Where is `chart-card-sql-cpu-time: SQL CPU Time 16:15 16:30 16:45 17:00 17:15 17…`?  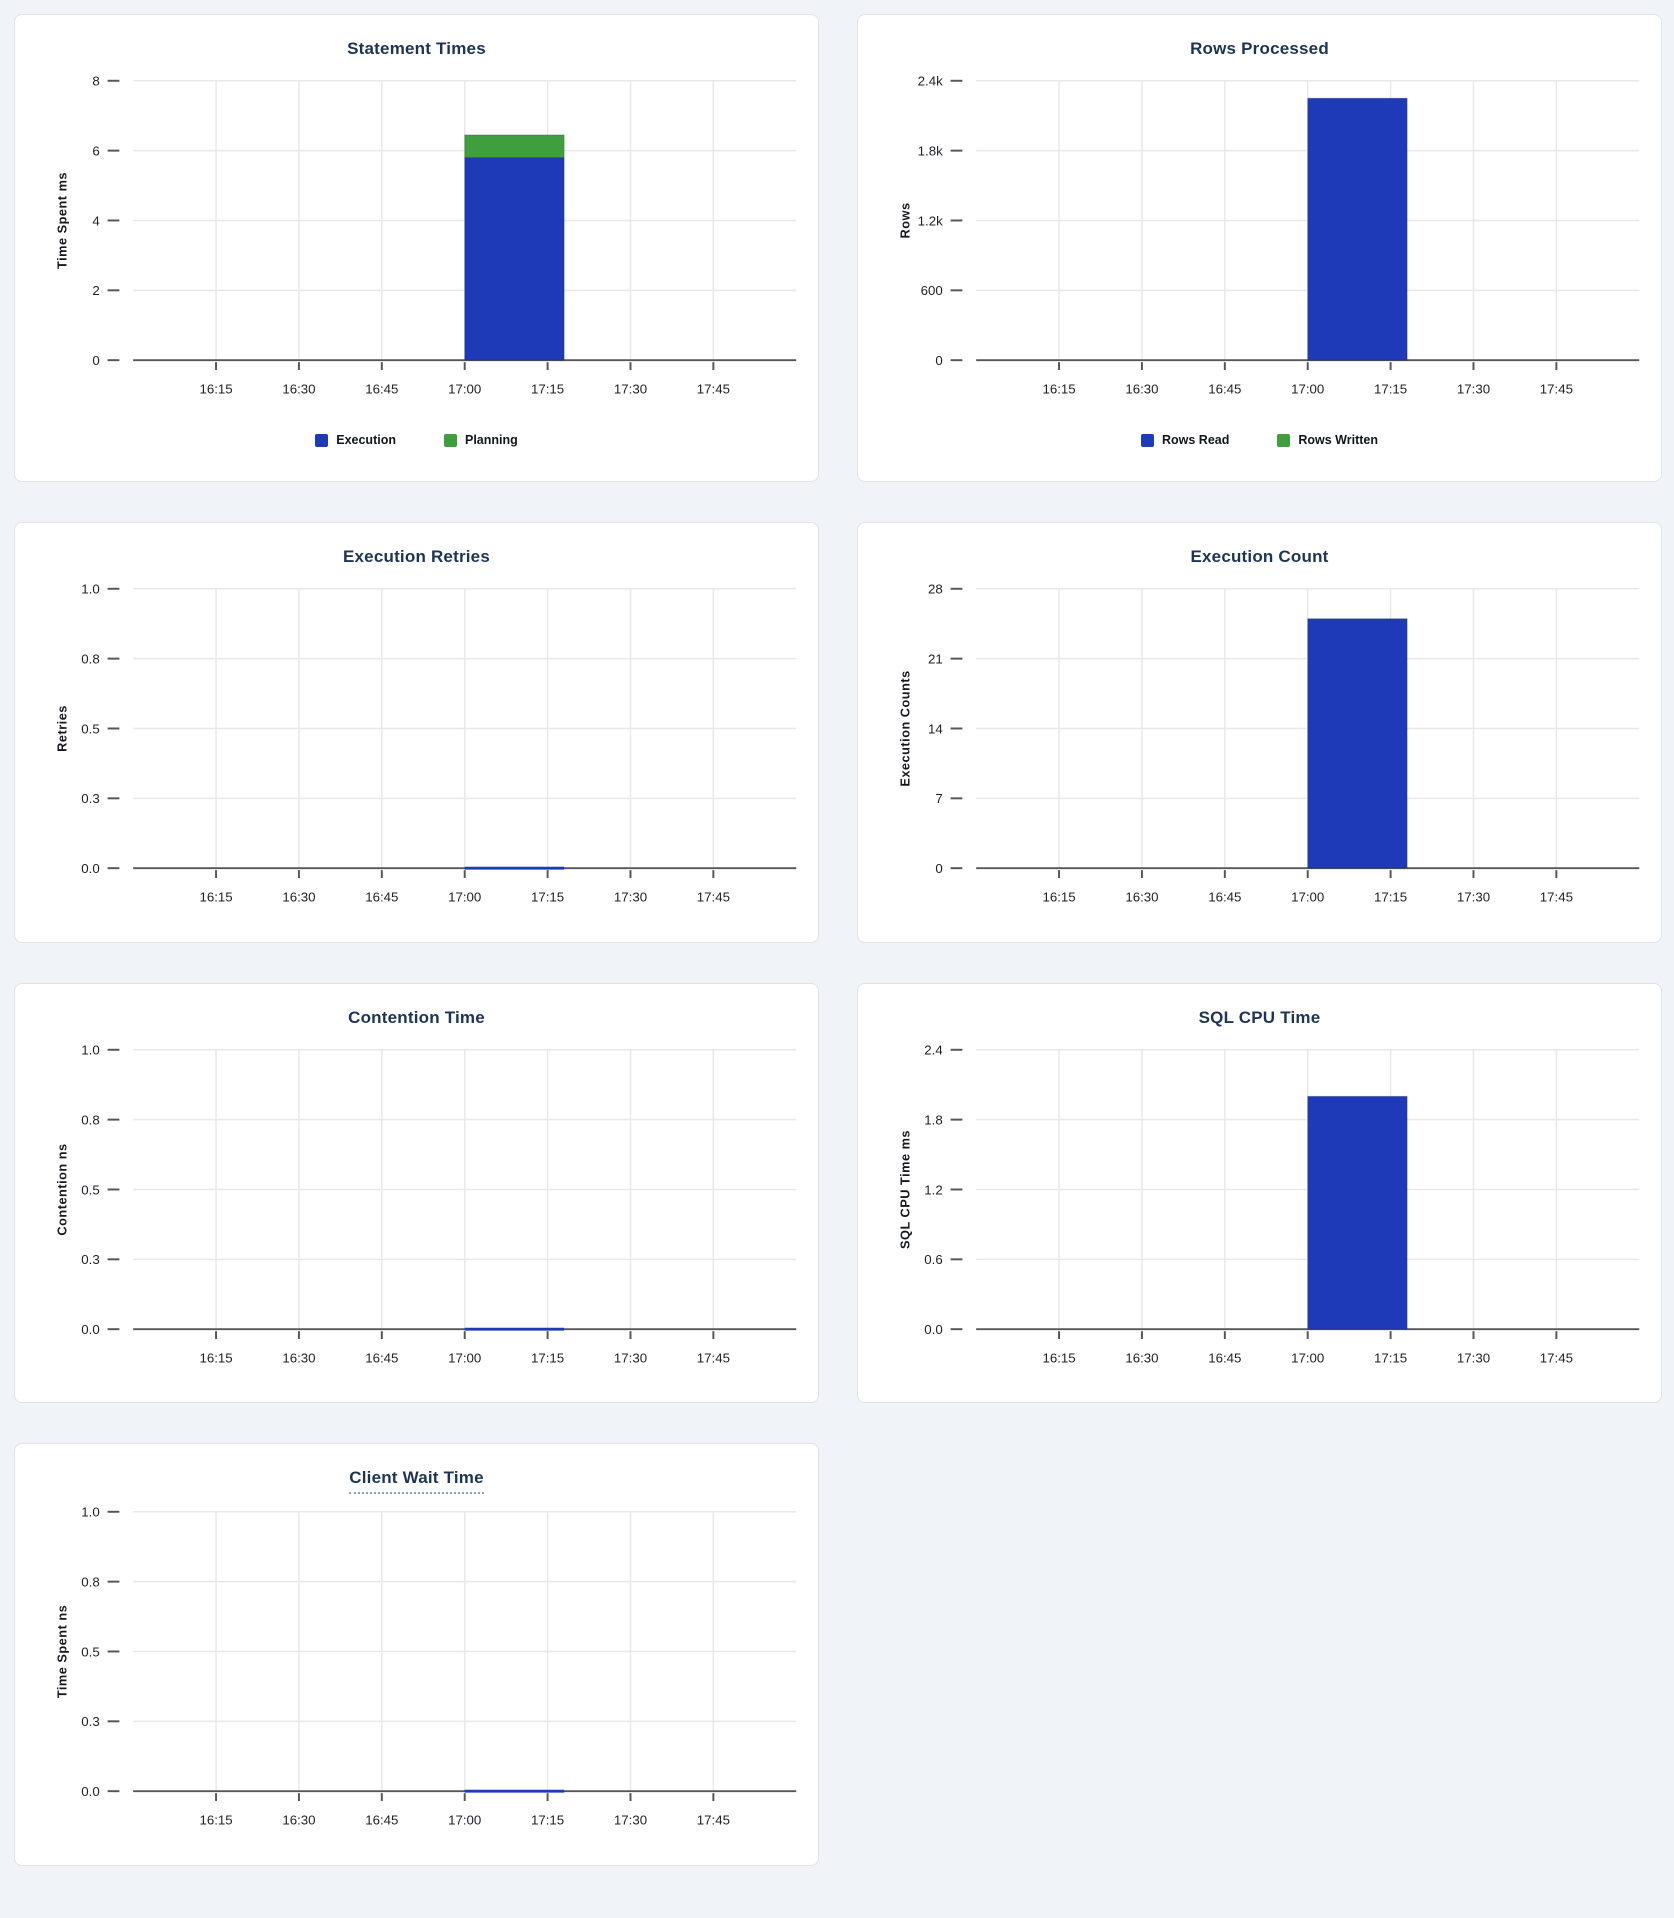
chart-card-sql-cpu-time: SQL CPU Time 16:15 16:30 16:45 17:00 17:15 17… is located at coordinates (1259, 1193).